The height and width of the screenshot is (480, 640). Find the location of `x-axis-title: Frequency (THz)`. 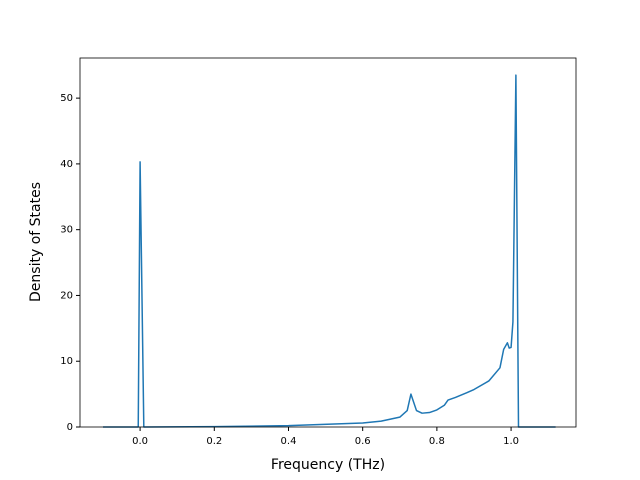

x-axis-title: Frequency (THz) is located at coordinates (328, 465).